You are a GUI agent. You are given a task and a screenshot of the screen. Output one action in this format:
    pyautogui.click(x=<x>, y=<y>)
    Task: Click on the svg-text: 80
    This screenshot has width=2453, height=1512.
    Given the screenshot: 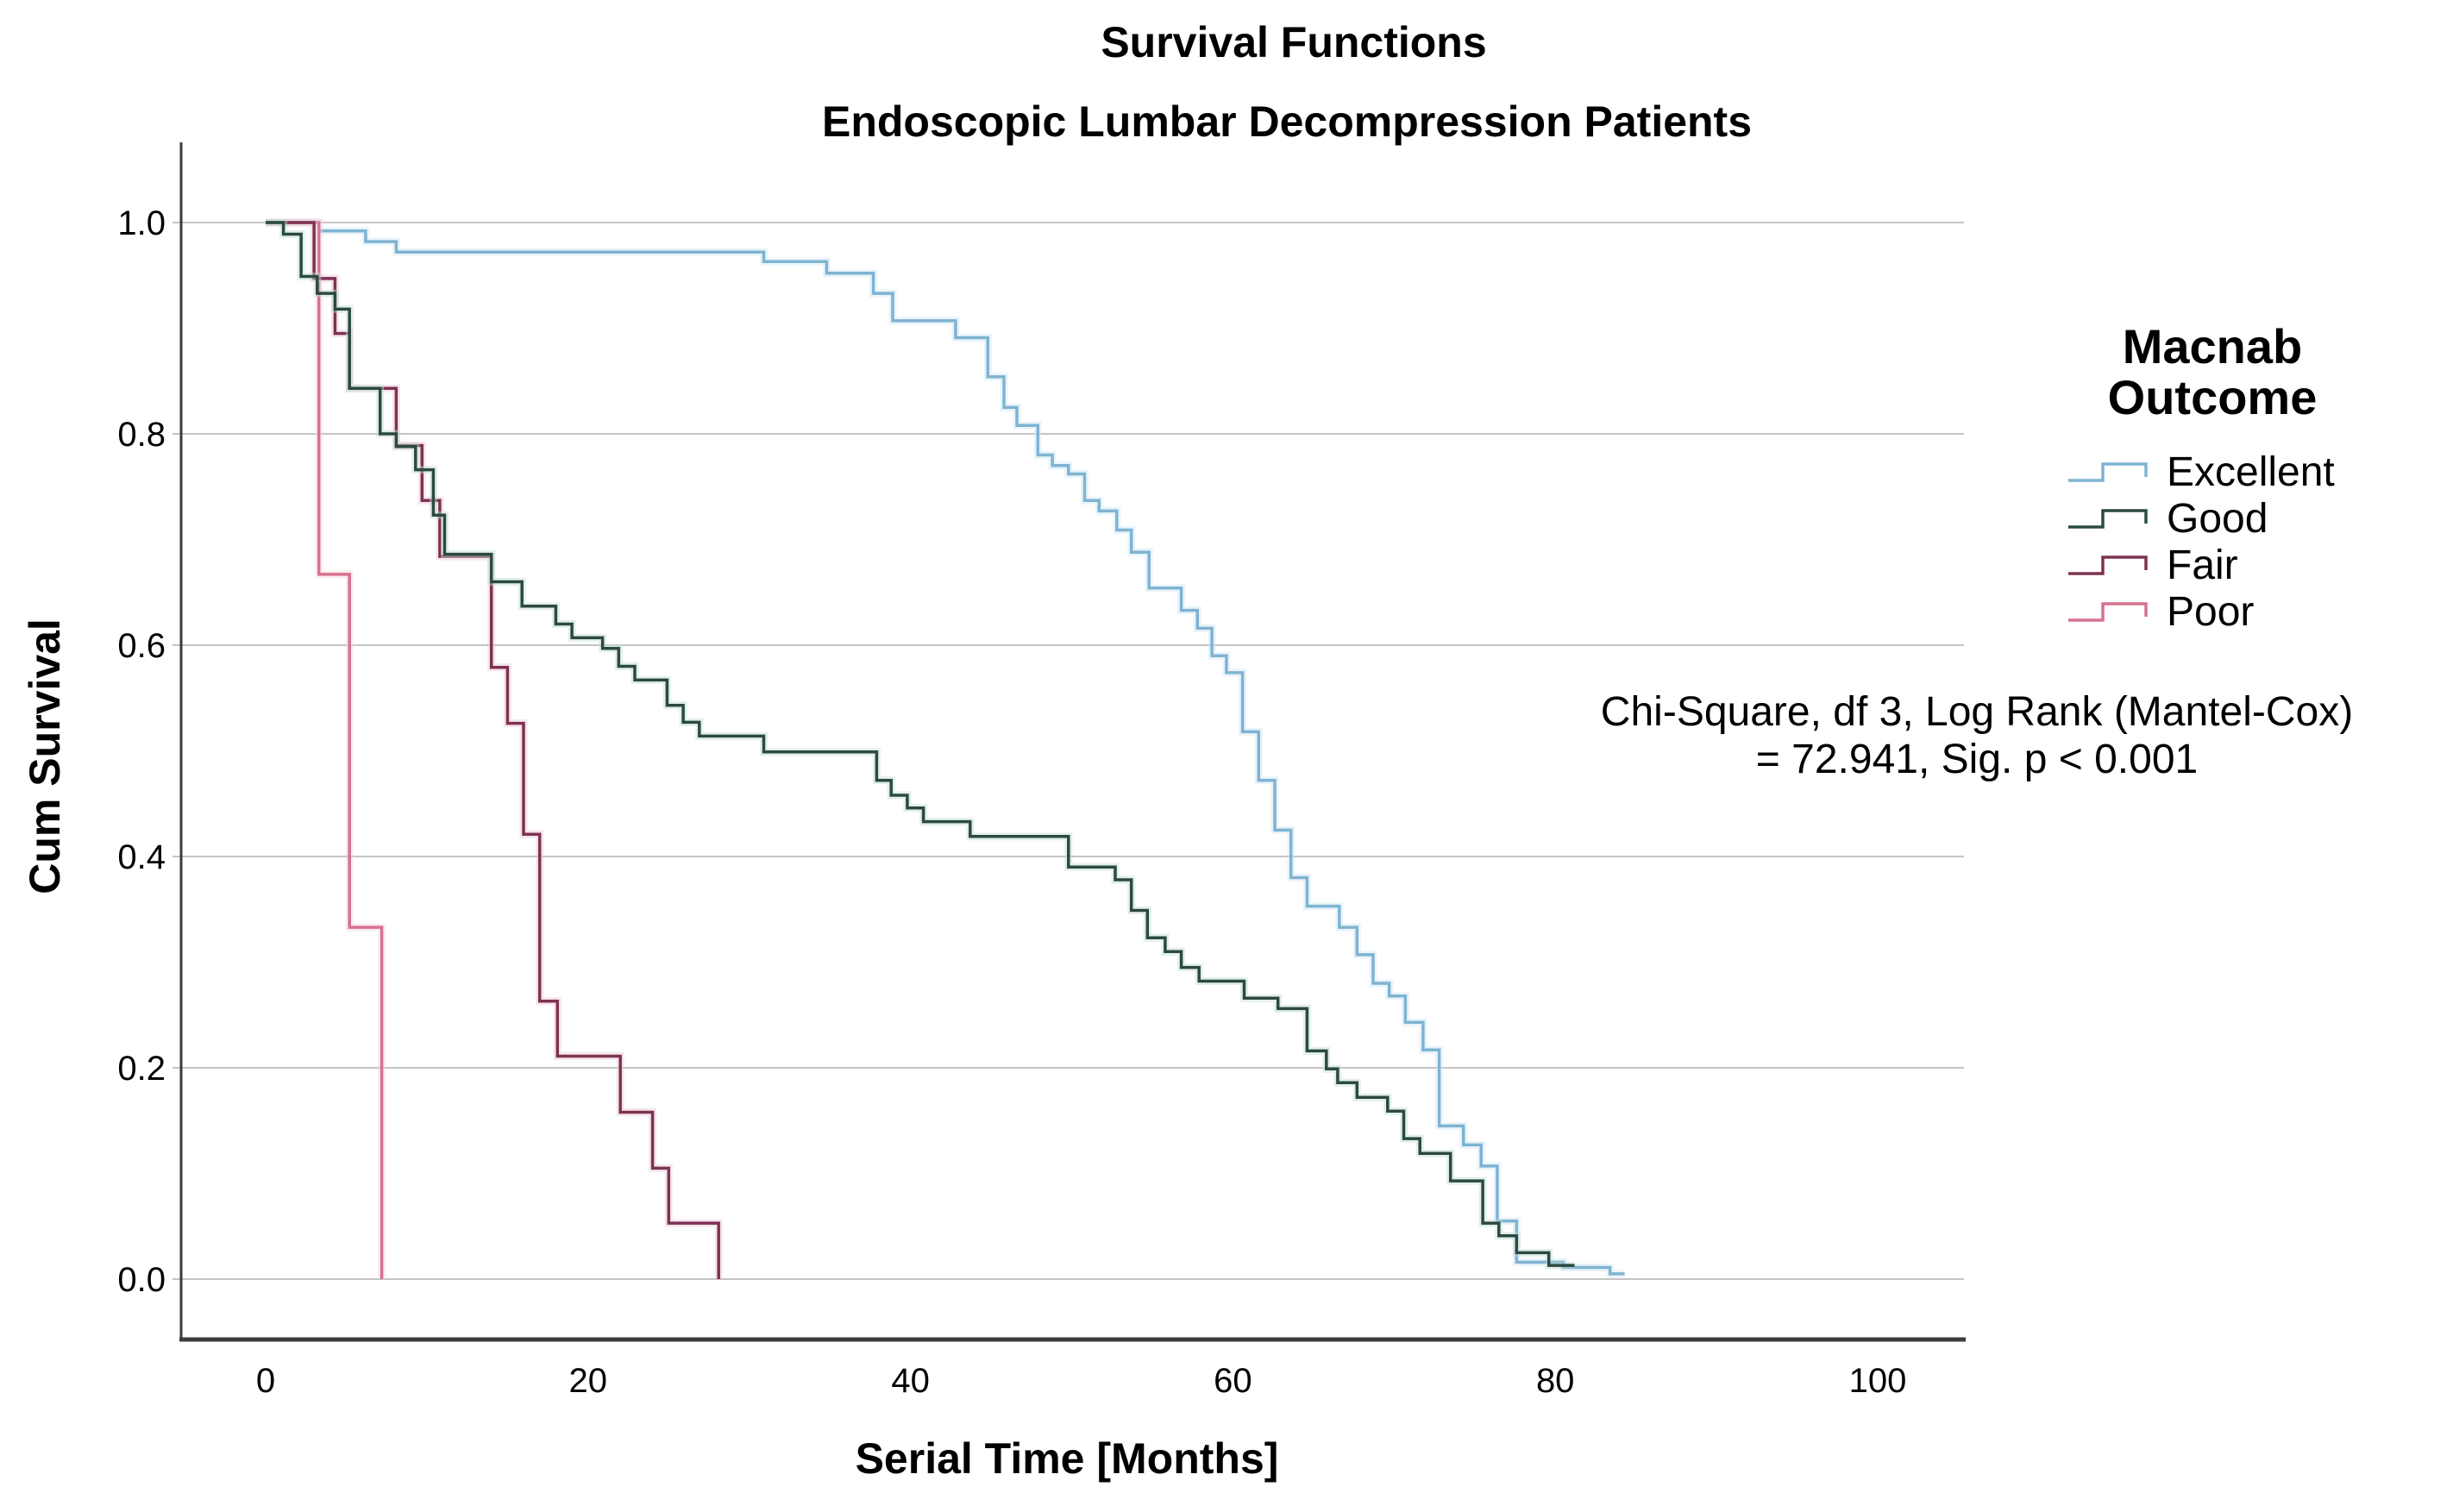 What is the action you would take?
    pyautogui.click(x=1555, y=1381)
    